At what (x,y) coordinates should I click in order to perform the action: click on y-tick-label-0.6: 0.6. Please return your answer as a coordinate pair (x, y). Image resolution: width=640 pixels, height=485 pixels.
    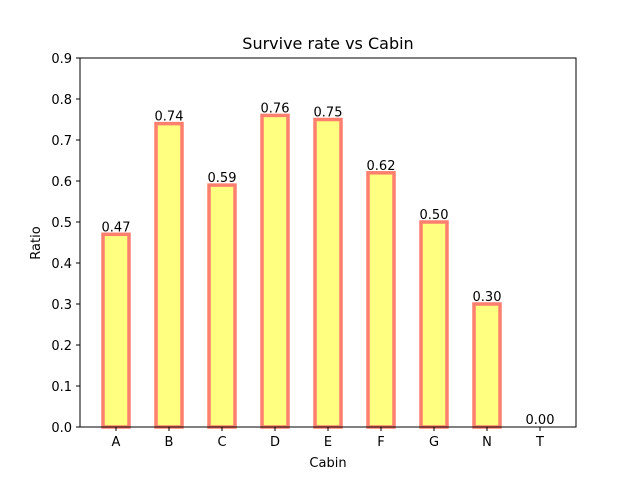
    Looking at the image, I should click on (61, 182).